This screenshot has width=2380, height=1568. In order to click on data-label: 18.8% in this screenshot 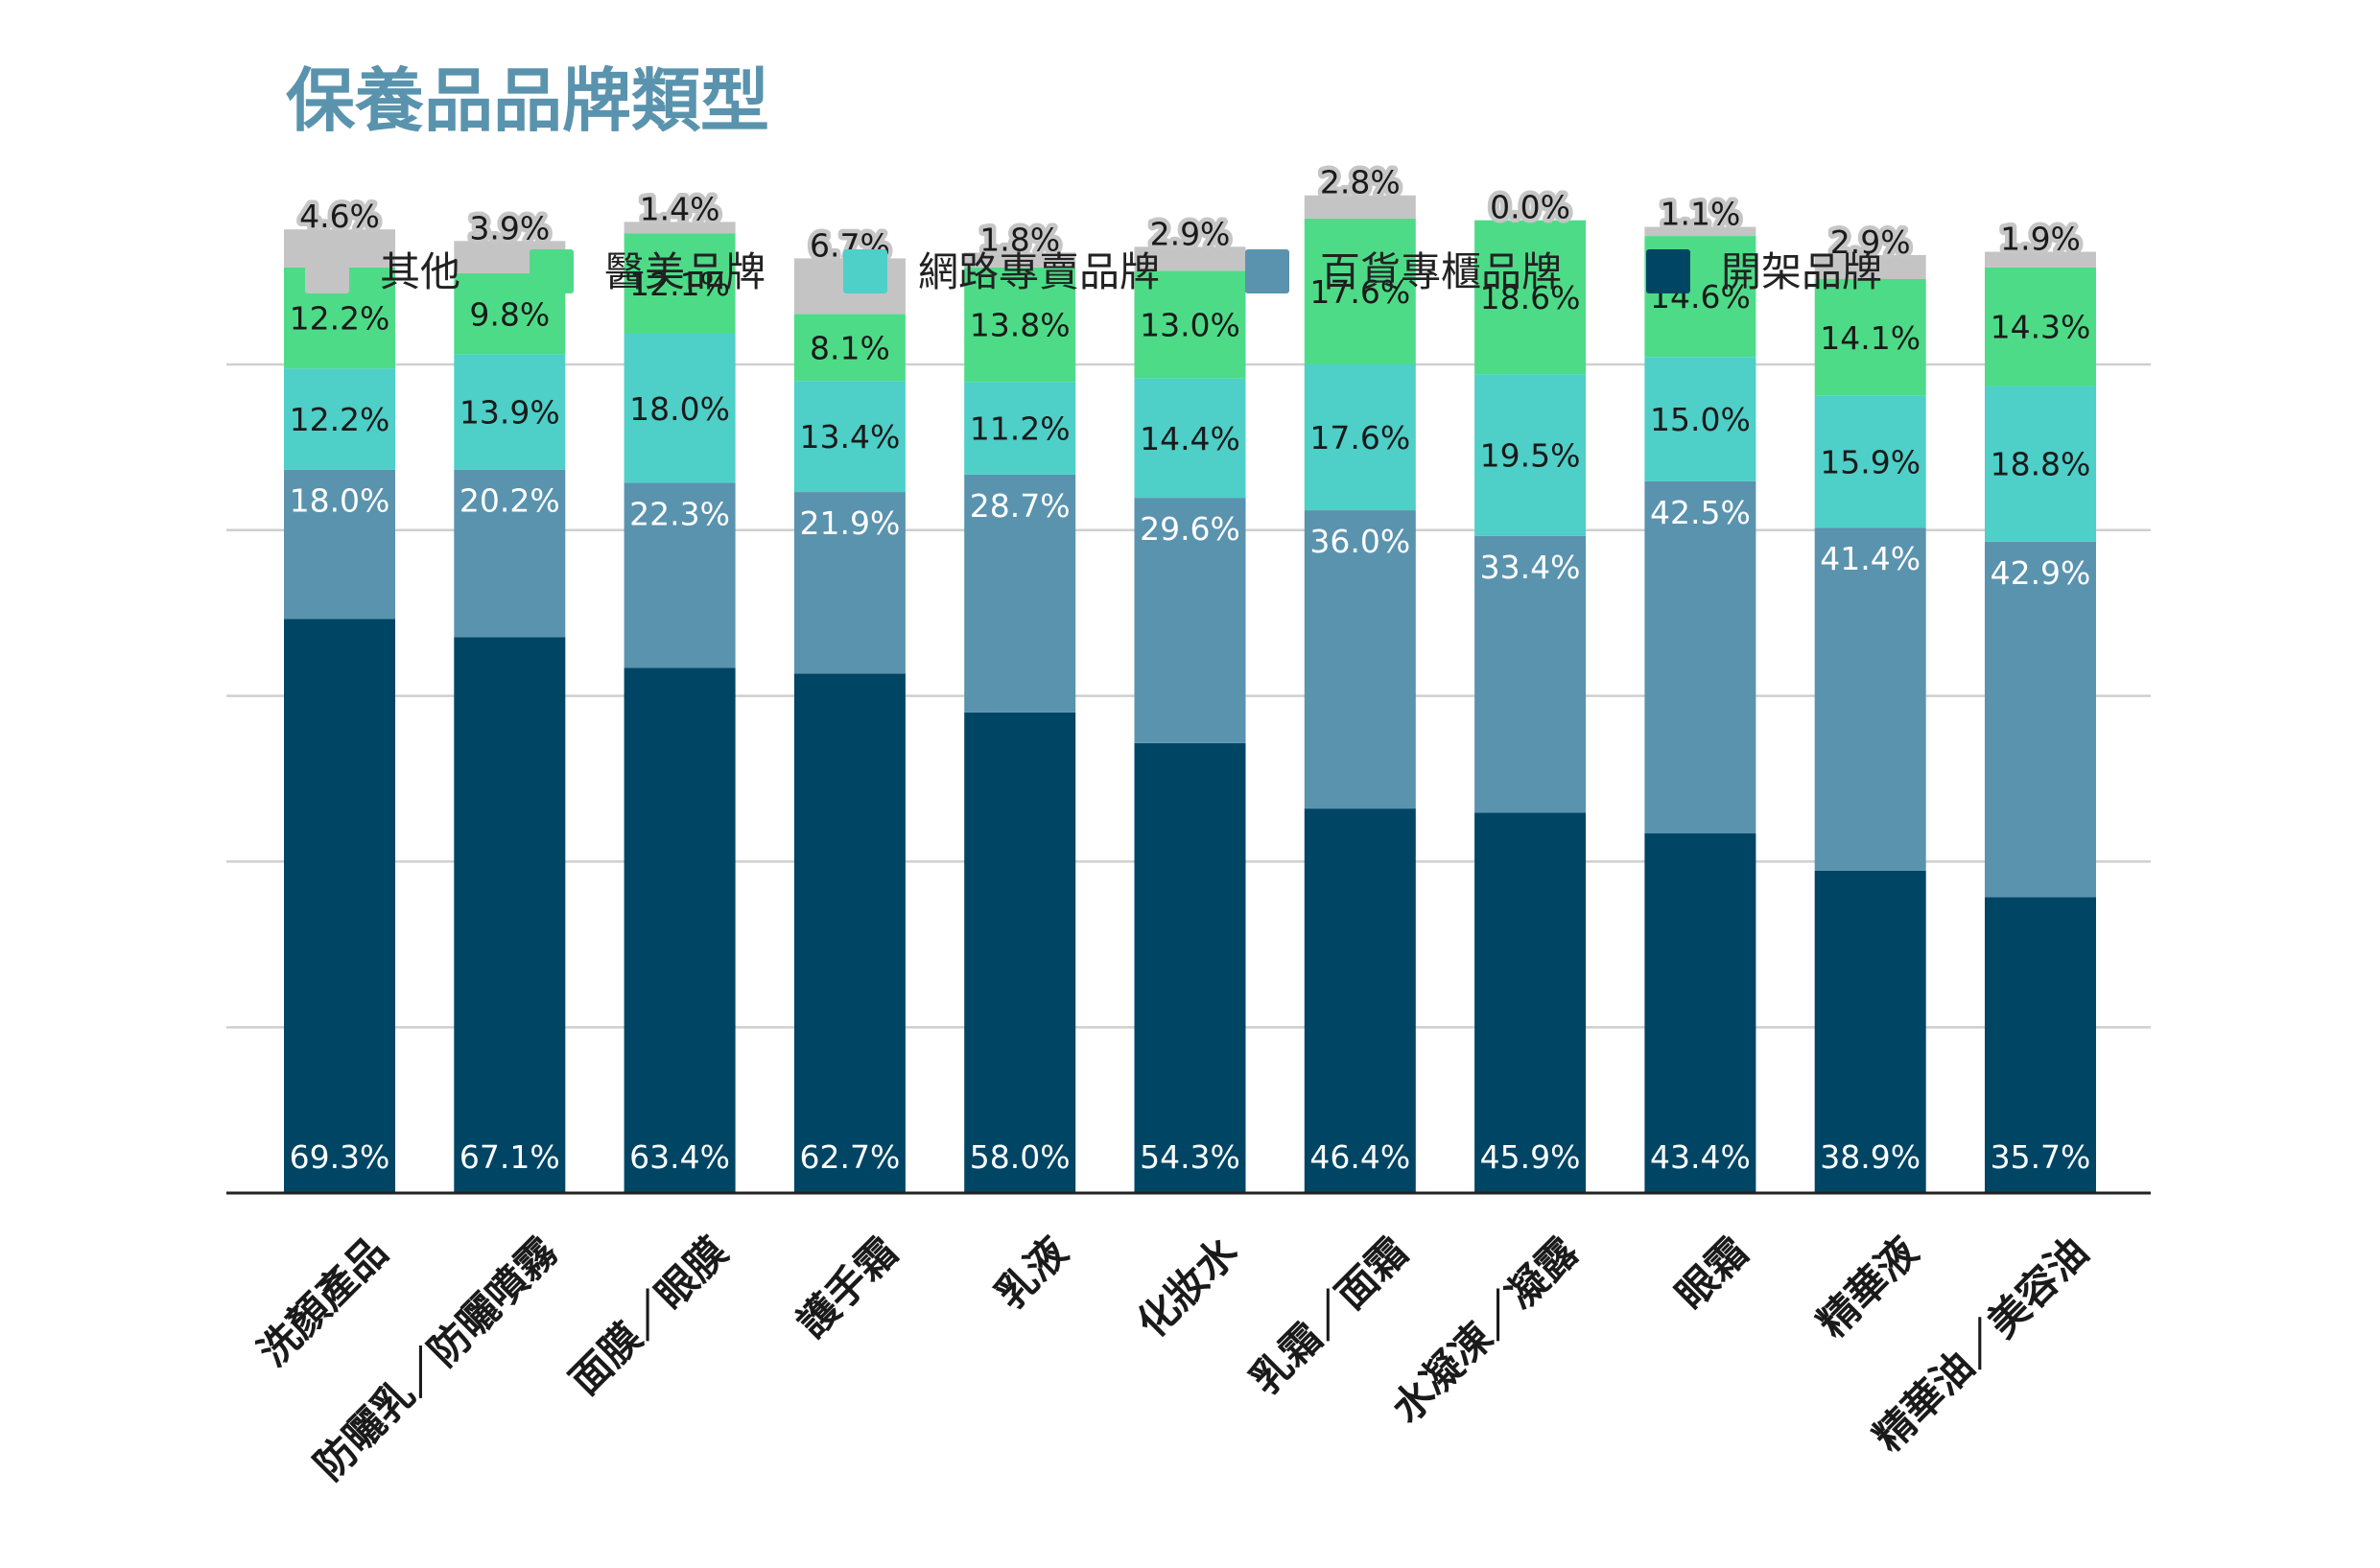, I will do `click(2041, 465)`.